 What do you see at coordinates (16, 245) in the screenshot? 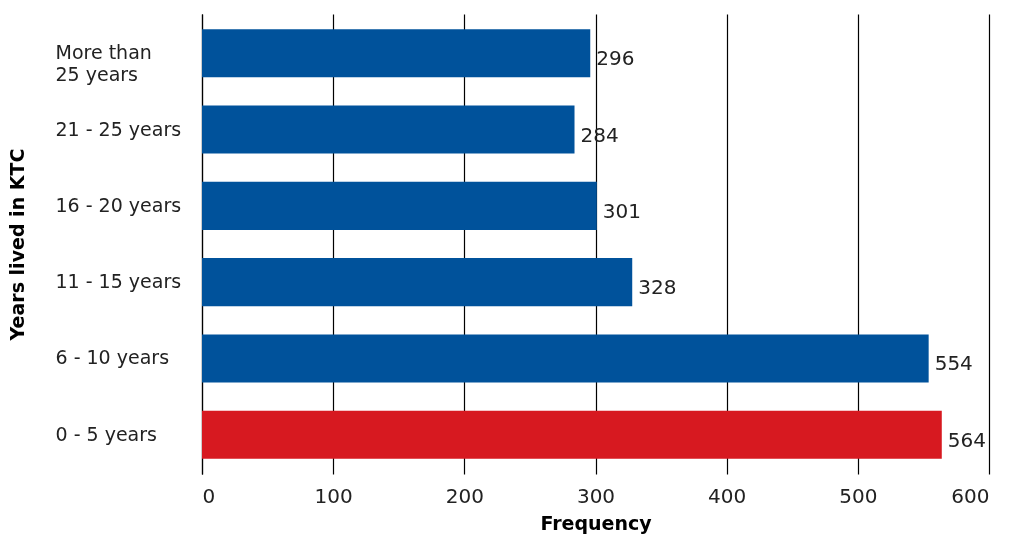
I see `y-axis-title: Years lived in KTC` at bounding box center [16, 245].